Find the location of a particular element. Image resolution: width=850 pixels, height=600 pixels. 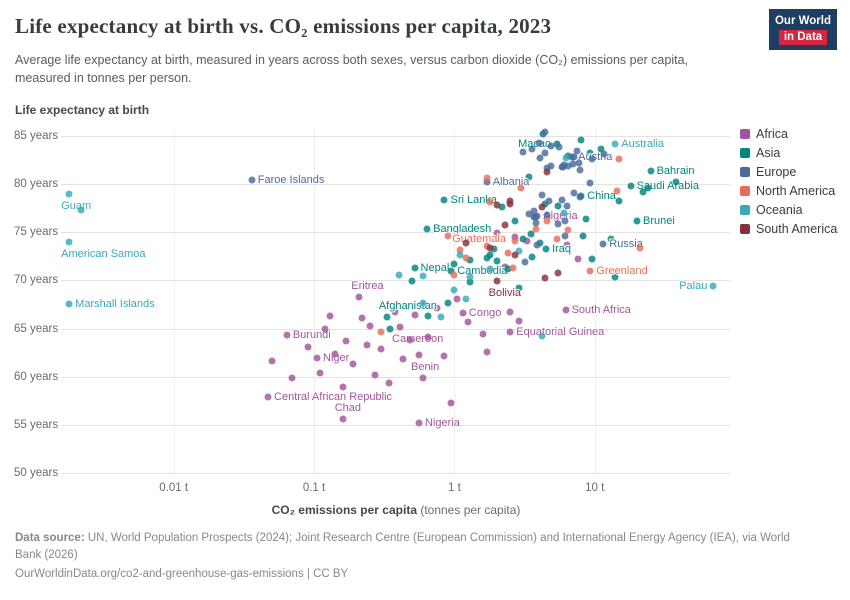

country-label: Cameroon is located at coordinates (418, 338).